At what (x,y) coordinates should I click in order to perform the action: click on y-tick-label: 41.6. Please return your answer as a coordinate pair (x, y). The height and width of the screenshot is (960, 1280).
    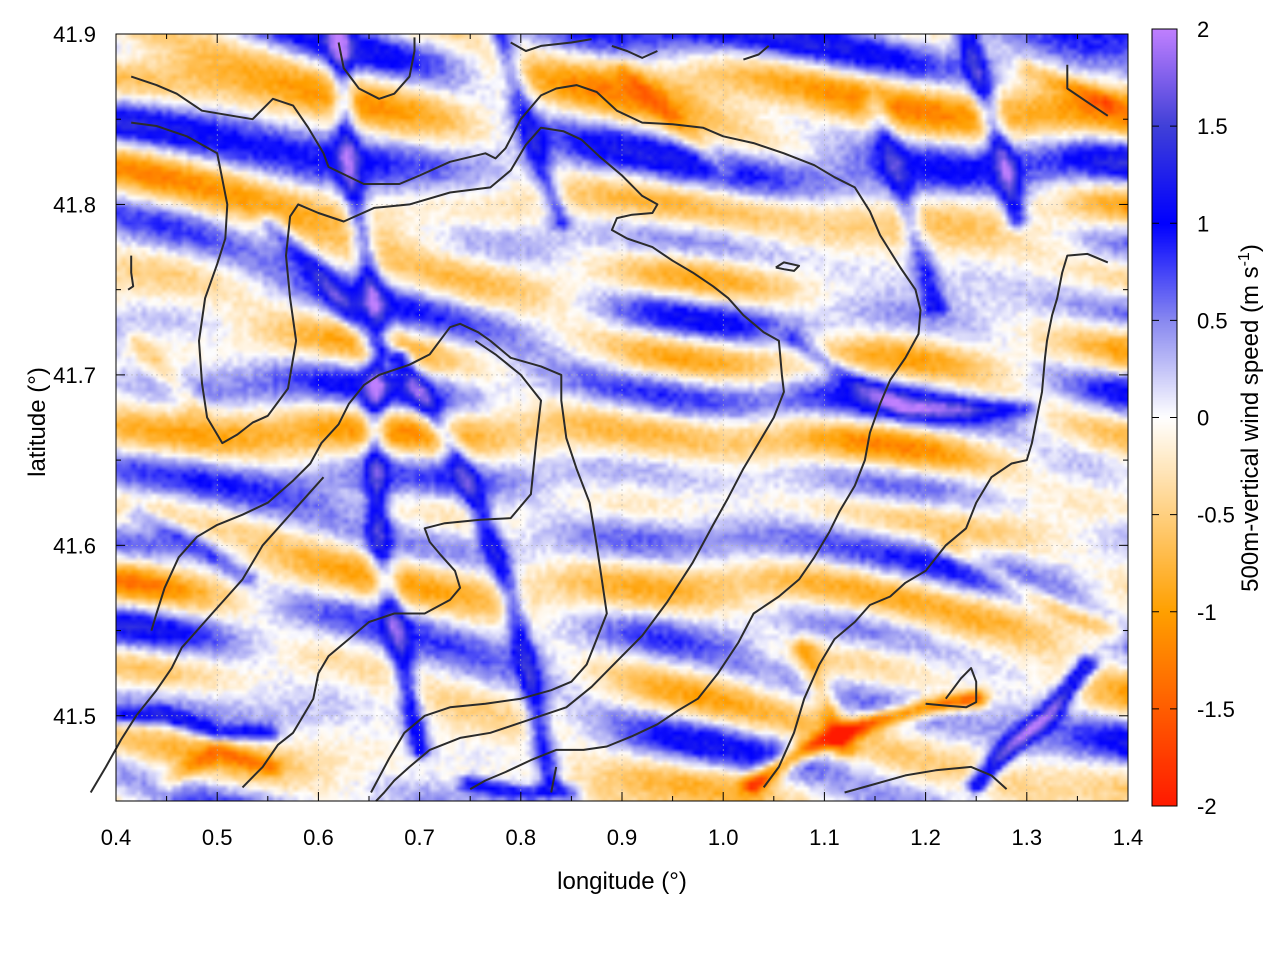
    Looking at the image, I should click on (74, 545).